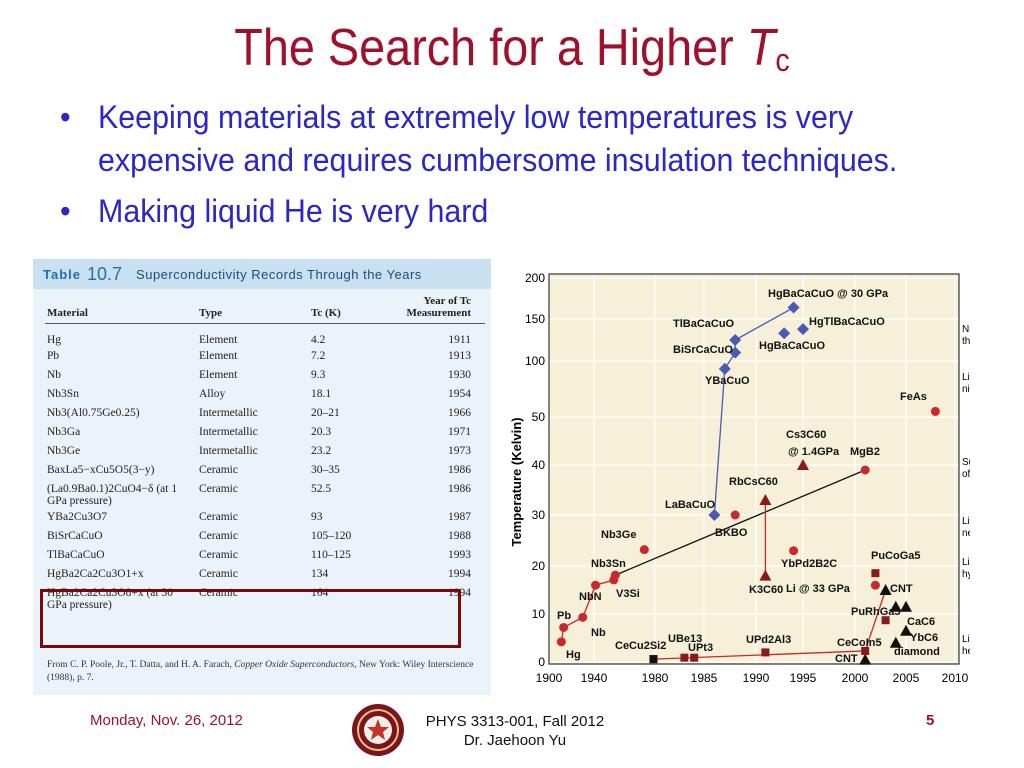  Describe the element at coordinates (618, 535) in the screenshot. I see `point-label: Nb3Ge` at that location.